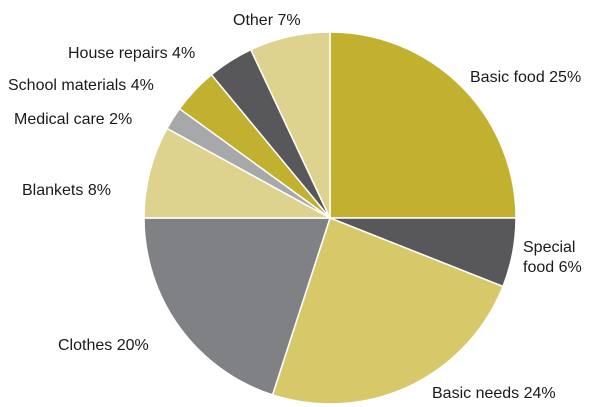 The width and height of the screenshot is (608, 407). What do you see at coordinates (267, 20) in the screenshot?
I see `pie-slice-label-8: Other 7%` at bounding box center [267, 20].